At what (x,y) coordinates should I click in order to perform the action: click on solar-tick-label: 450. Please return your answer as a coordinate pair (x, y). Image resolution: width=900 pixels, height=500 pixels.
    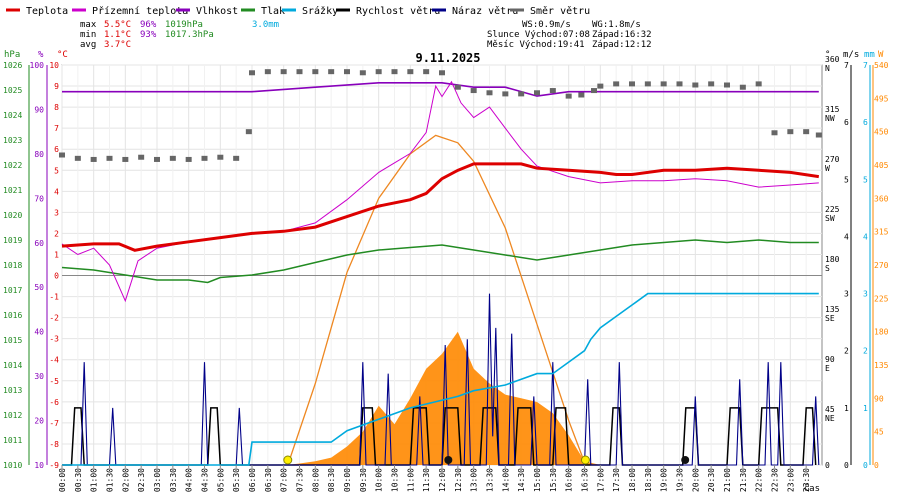
    Looking at the image, I should click on (881, 132).